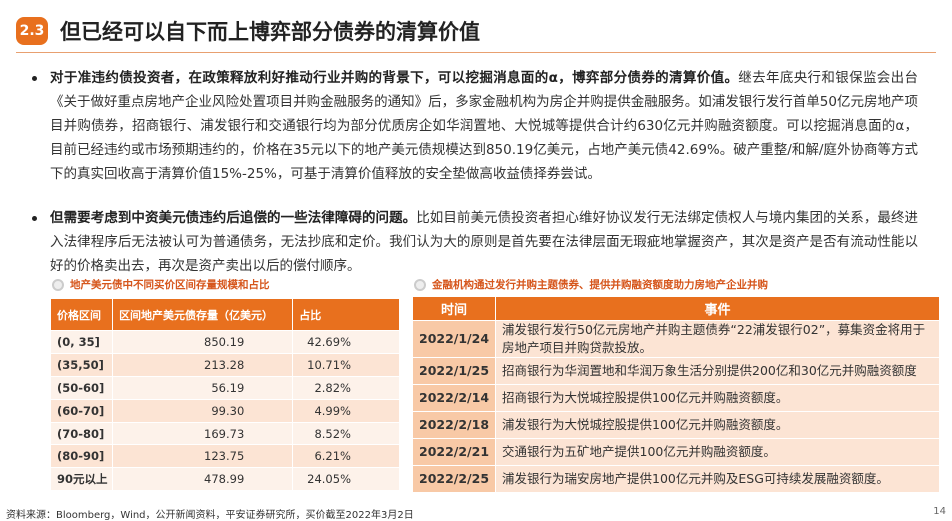 This screenshot has height=521, width=952. Describe the element at coordinates (476, 52) in the screenshot. I see `divider` at that location.